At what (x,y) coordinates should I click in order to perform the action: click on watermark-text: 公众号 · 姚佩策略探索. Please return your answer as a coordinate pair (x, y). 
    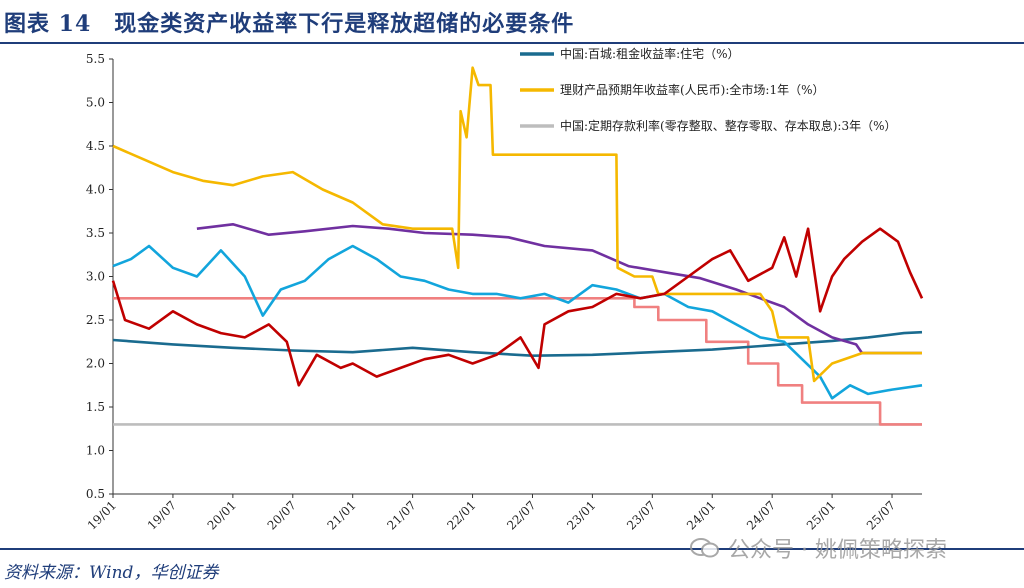
    Looking at the image, I should click on (837, 550).